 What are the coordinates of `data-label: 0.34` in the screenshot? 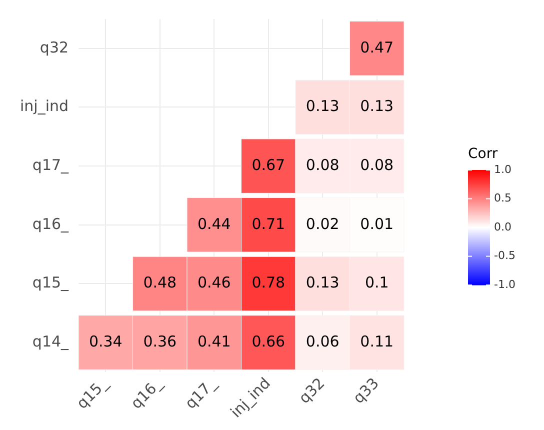 It's located at (105, 341).